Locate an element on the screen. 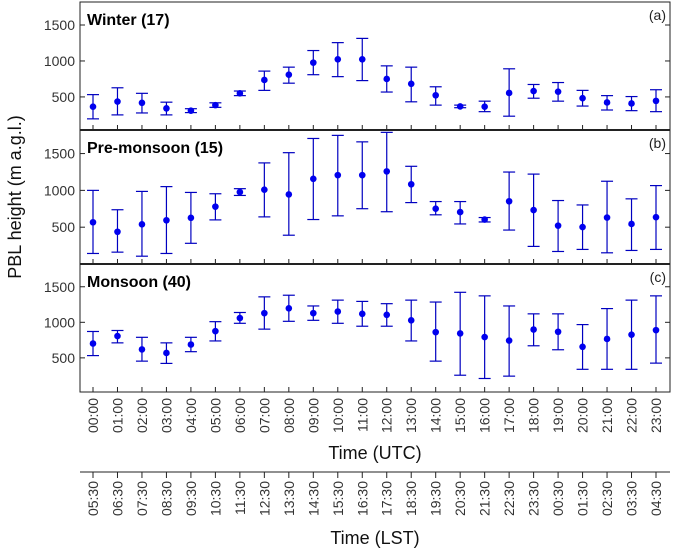 The image size is (683, 552). x-tick-label-utc: 07:00 is located at coordinates (264, 415).